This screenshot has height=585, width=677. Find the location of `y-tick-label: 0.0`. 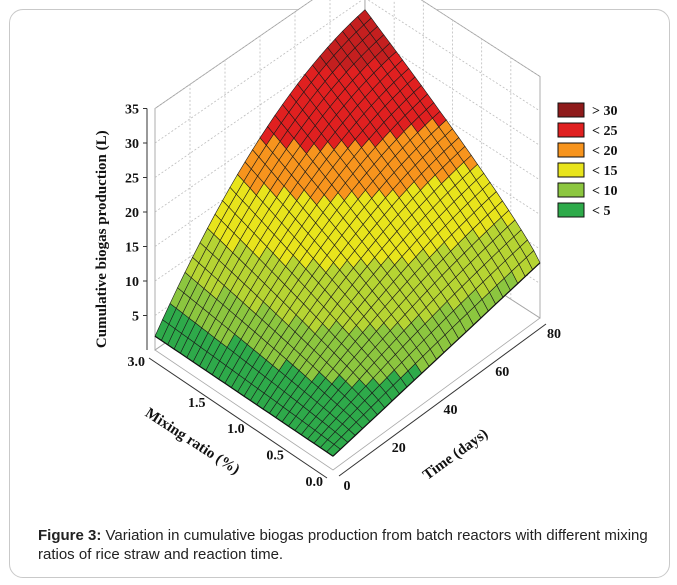

y-tick-label: 0.0 is located at coordinates (315, 482).